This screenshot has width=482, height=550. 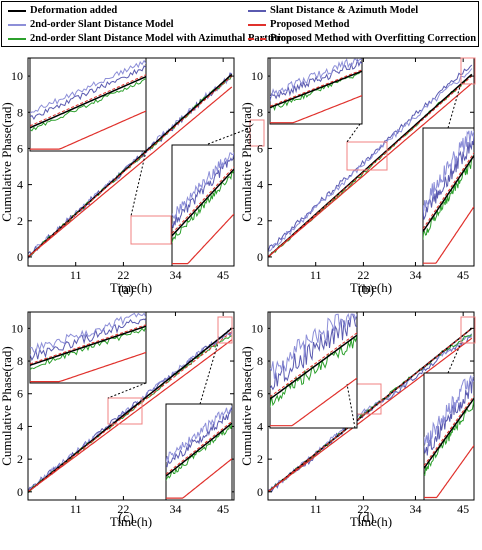 I want to click on legend-label: 2nd-order Slant Distance Model, so click(x=102, y=24).